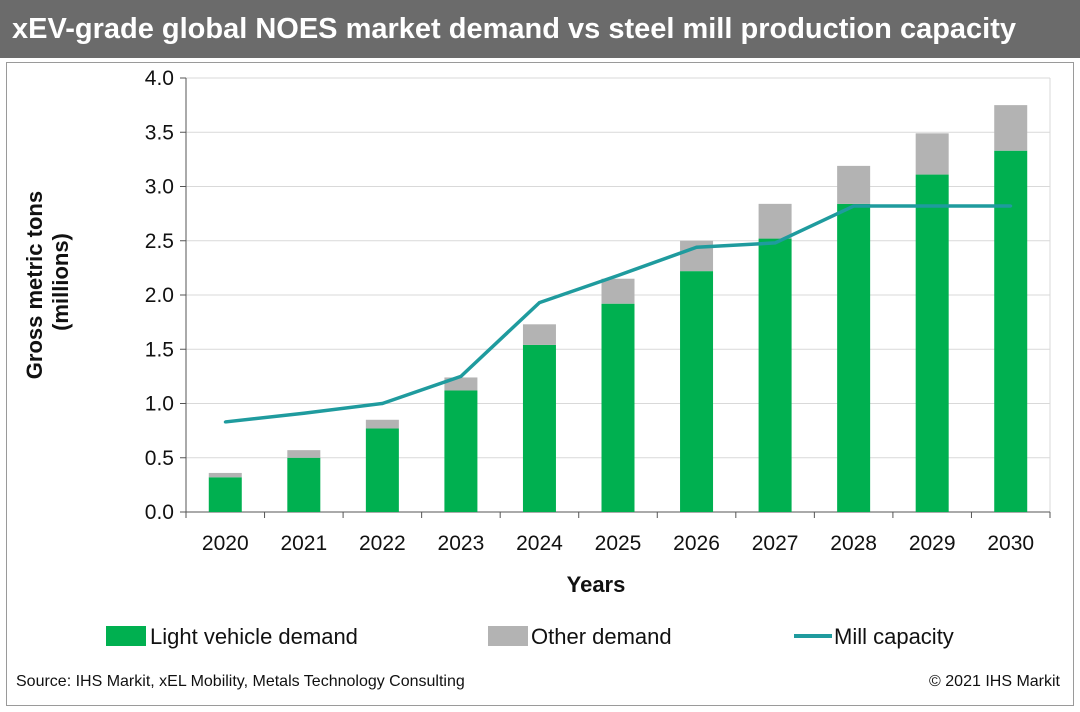 Image resolution: width=1080 pixels, height=712 pixels. What do you see at coordinates (159, 512) in the screenshot?
I see `y-tick-label: 0.0` at bounding box center [159, 512].